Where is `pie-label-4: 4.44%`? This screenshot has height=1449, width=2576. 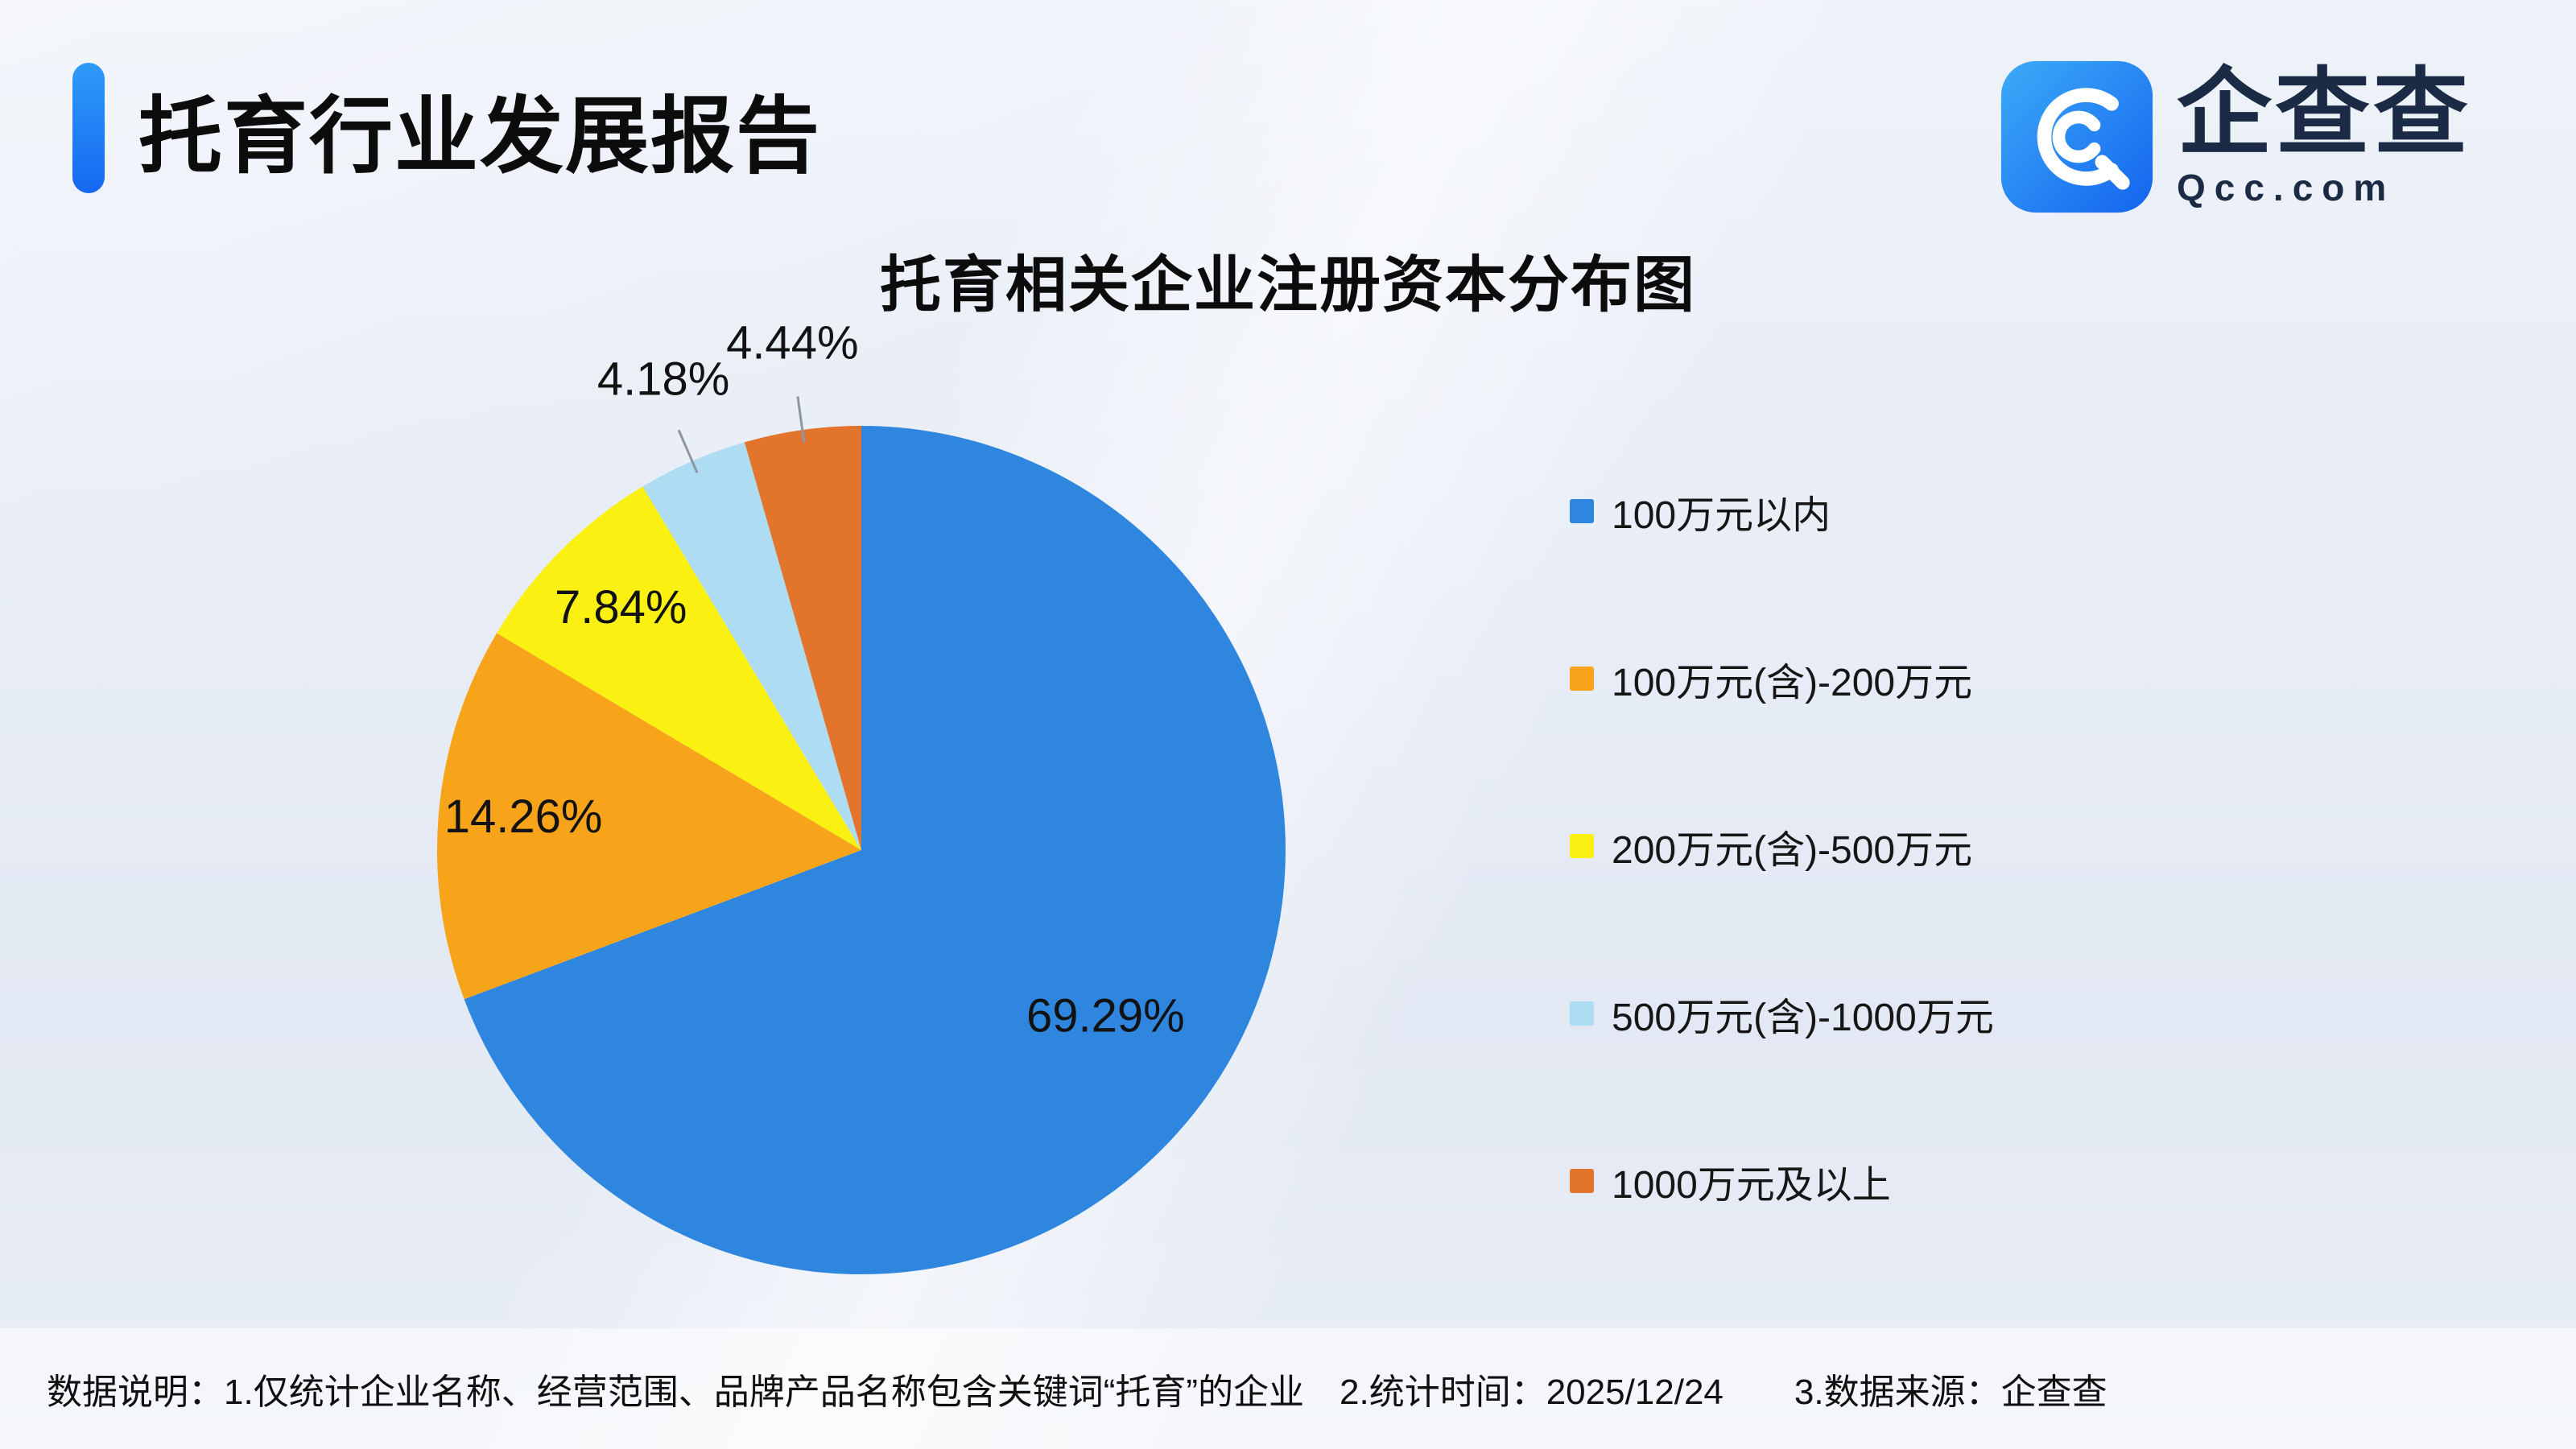
pie-label-4: 4.44% is located at coordinates (792, 342).